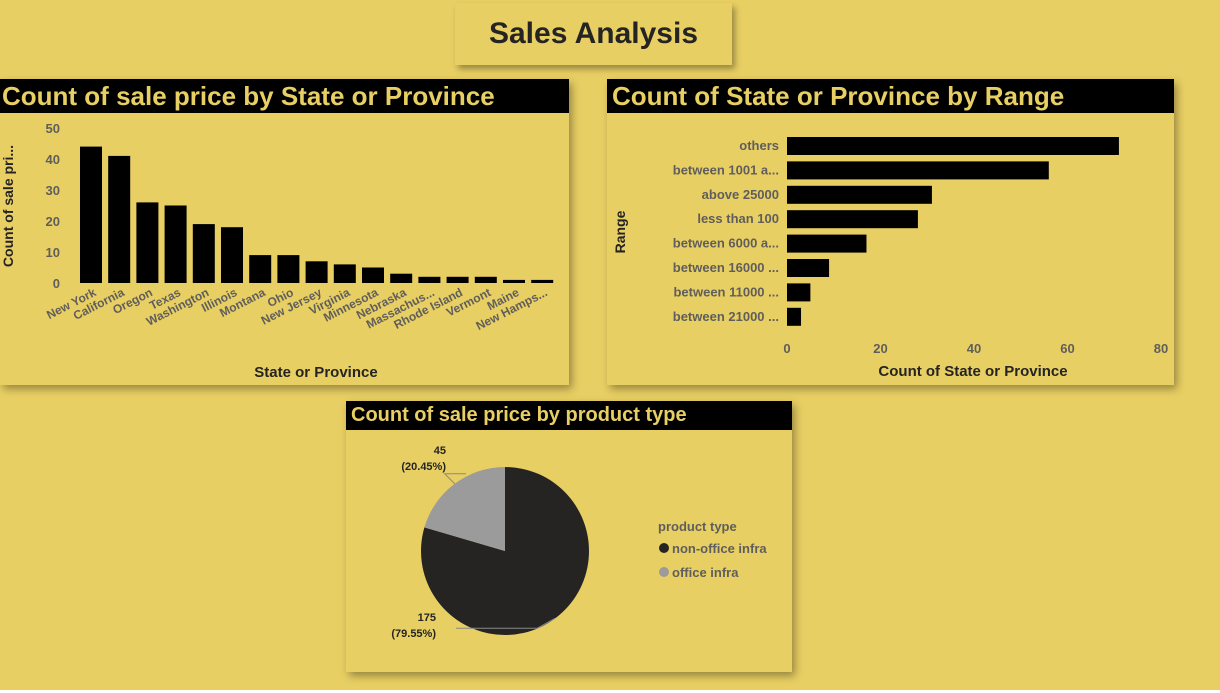 This screenshot has height=693, width=1220. What do you see at coordinates (56, 283) in the screenshot?
I see `y-tick-label: 0` at bounding box center [56, 283].